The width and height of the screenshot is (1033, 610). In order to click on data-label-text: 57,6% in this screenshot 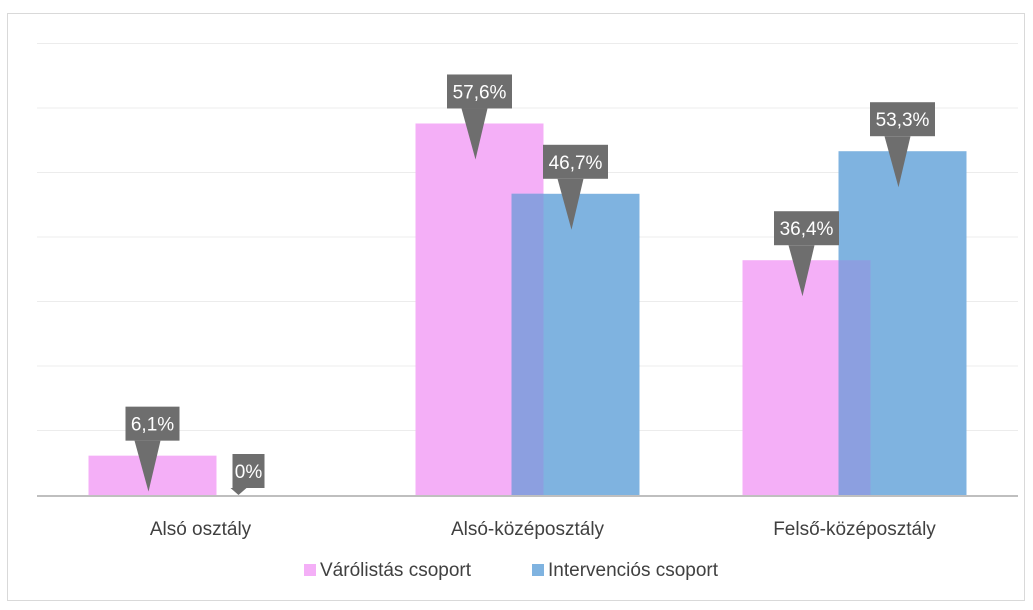, I will do `click(480, 92)`.